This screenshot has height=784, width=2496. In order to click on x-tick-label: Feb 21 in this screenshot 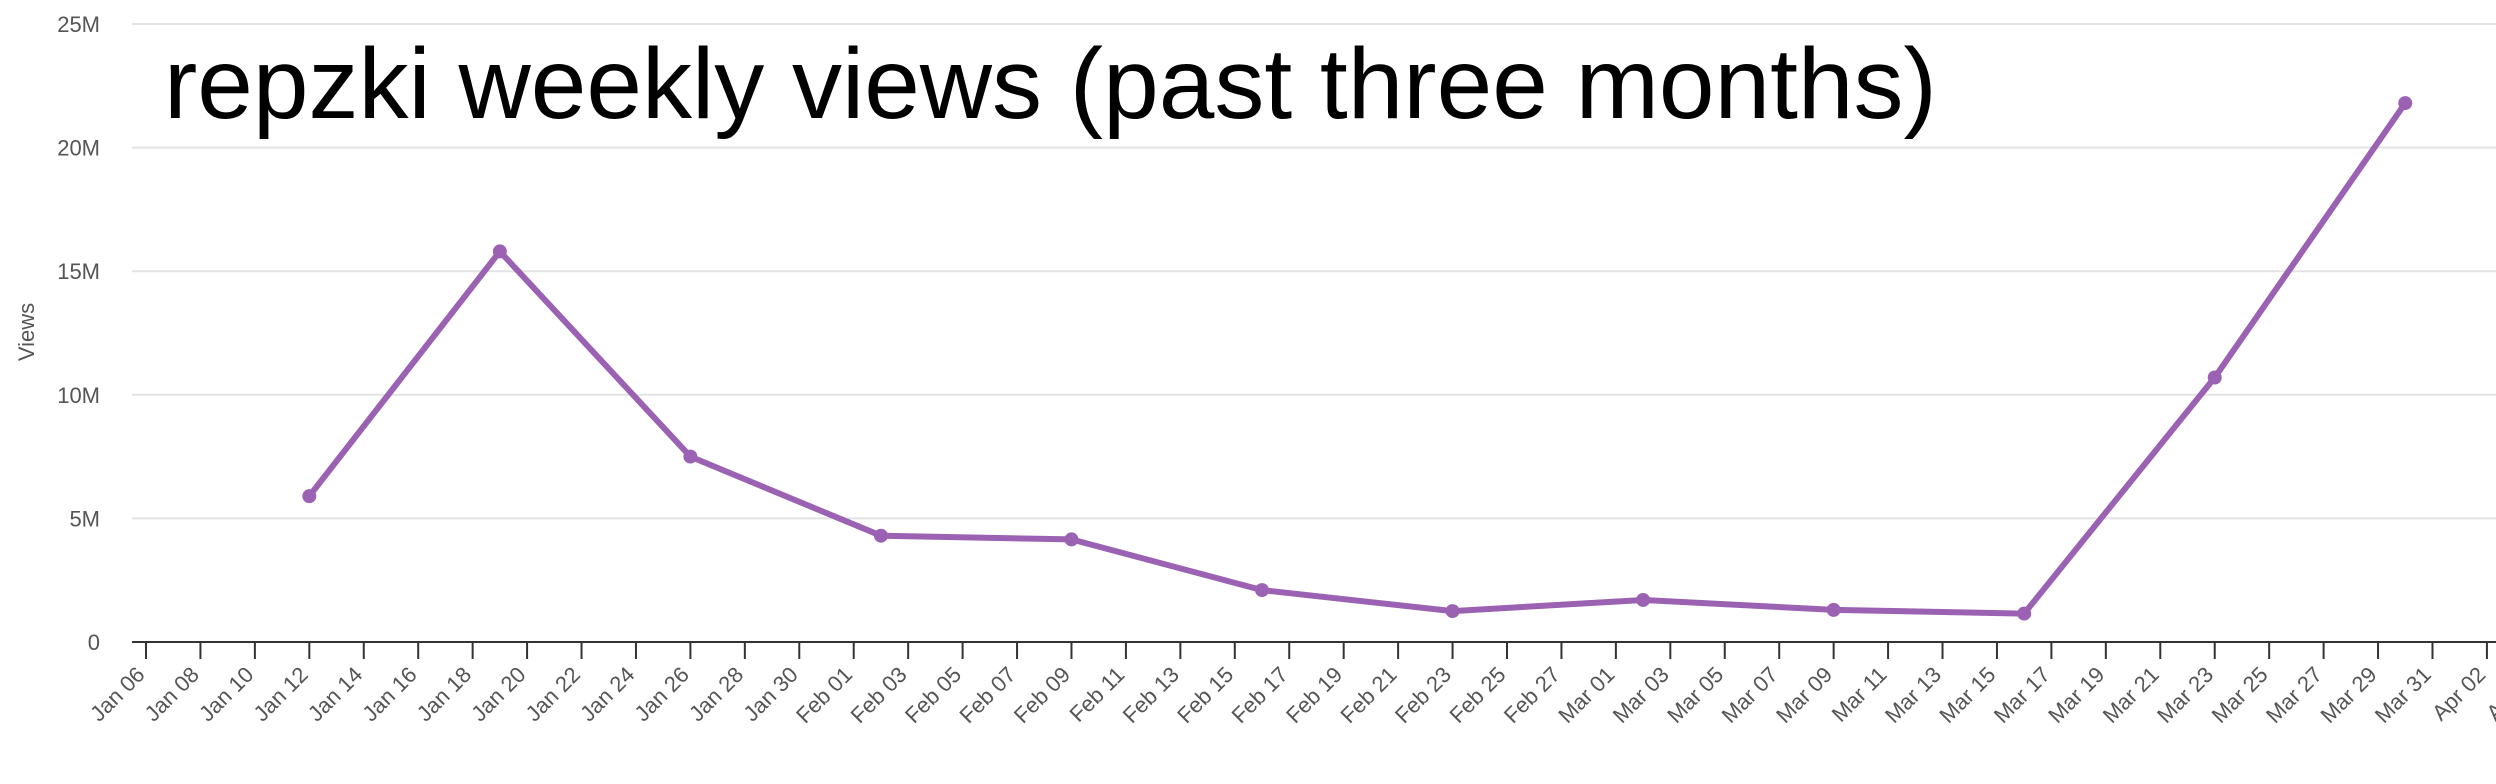, I will do `click(1369, 695)`.